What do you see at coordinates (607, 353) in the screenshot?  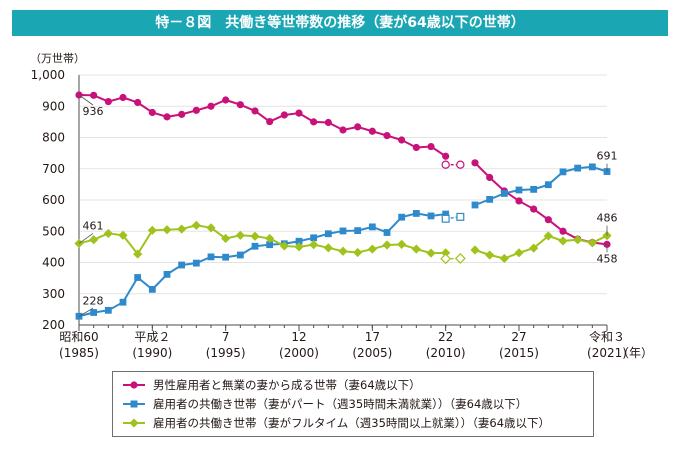 I see `x-tick-label-year: (2021)` at bounding box center [607, 353].